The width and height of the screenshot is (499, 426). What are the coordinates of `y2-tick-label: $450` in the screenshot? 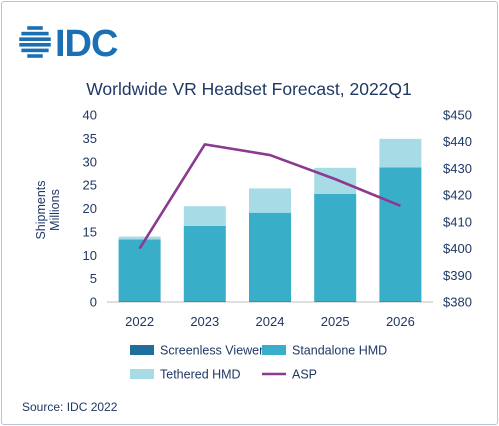 It's located at (457, 115).